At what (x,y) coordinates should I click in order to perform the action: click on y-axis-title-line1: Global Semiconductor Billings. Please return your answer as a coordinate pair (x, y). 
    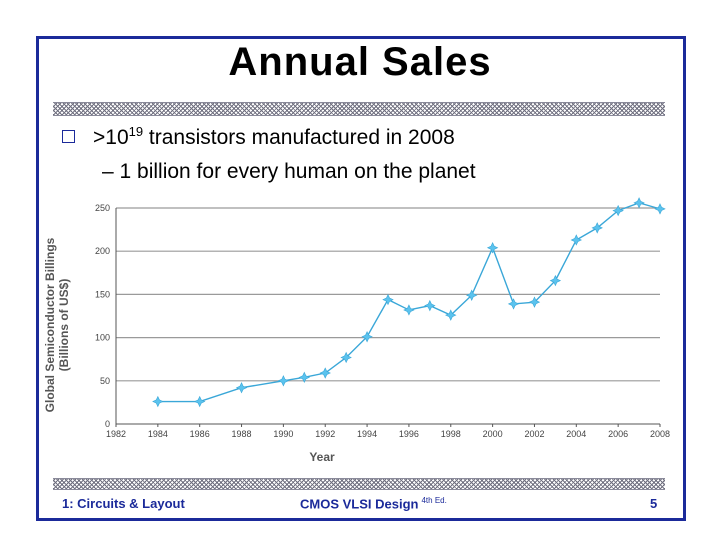
    Looking at the image, I should click on (50, 324).